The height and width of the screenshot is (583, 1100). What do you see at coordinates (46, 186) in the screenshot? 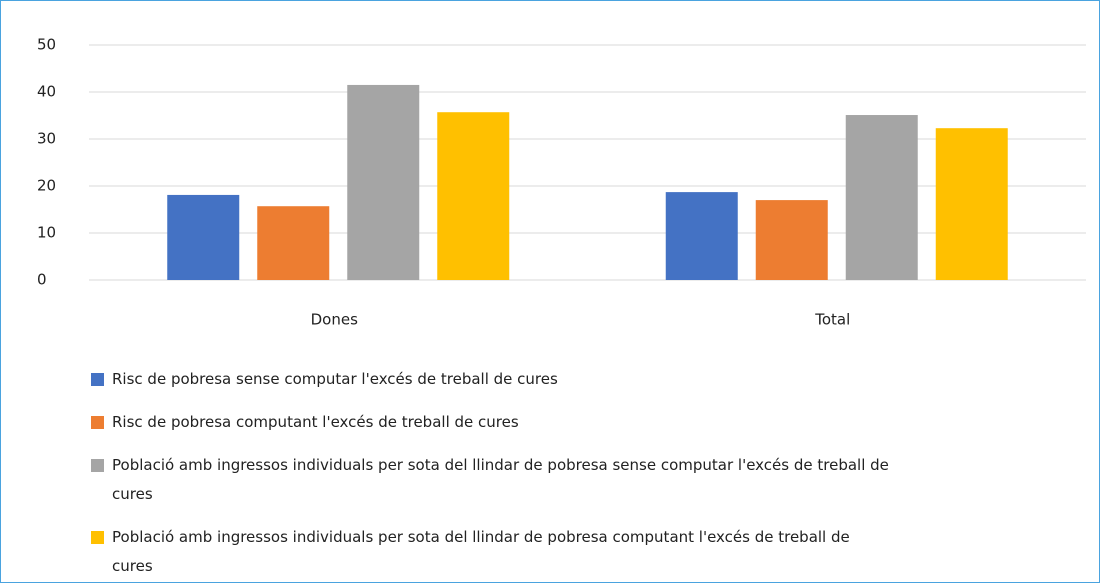
I see `y-tick-label: 20` at bounding box center [46, 186].